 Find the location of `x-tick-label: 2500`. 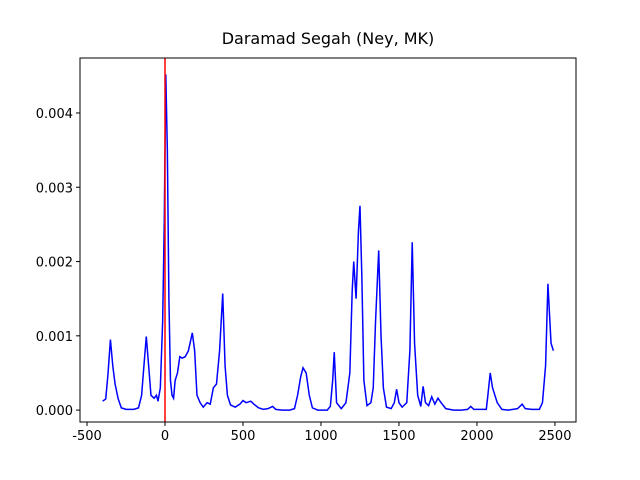

x-tick-label: 2500 is located at coordinates (554, 436).